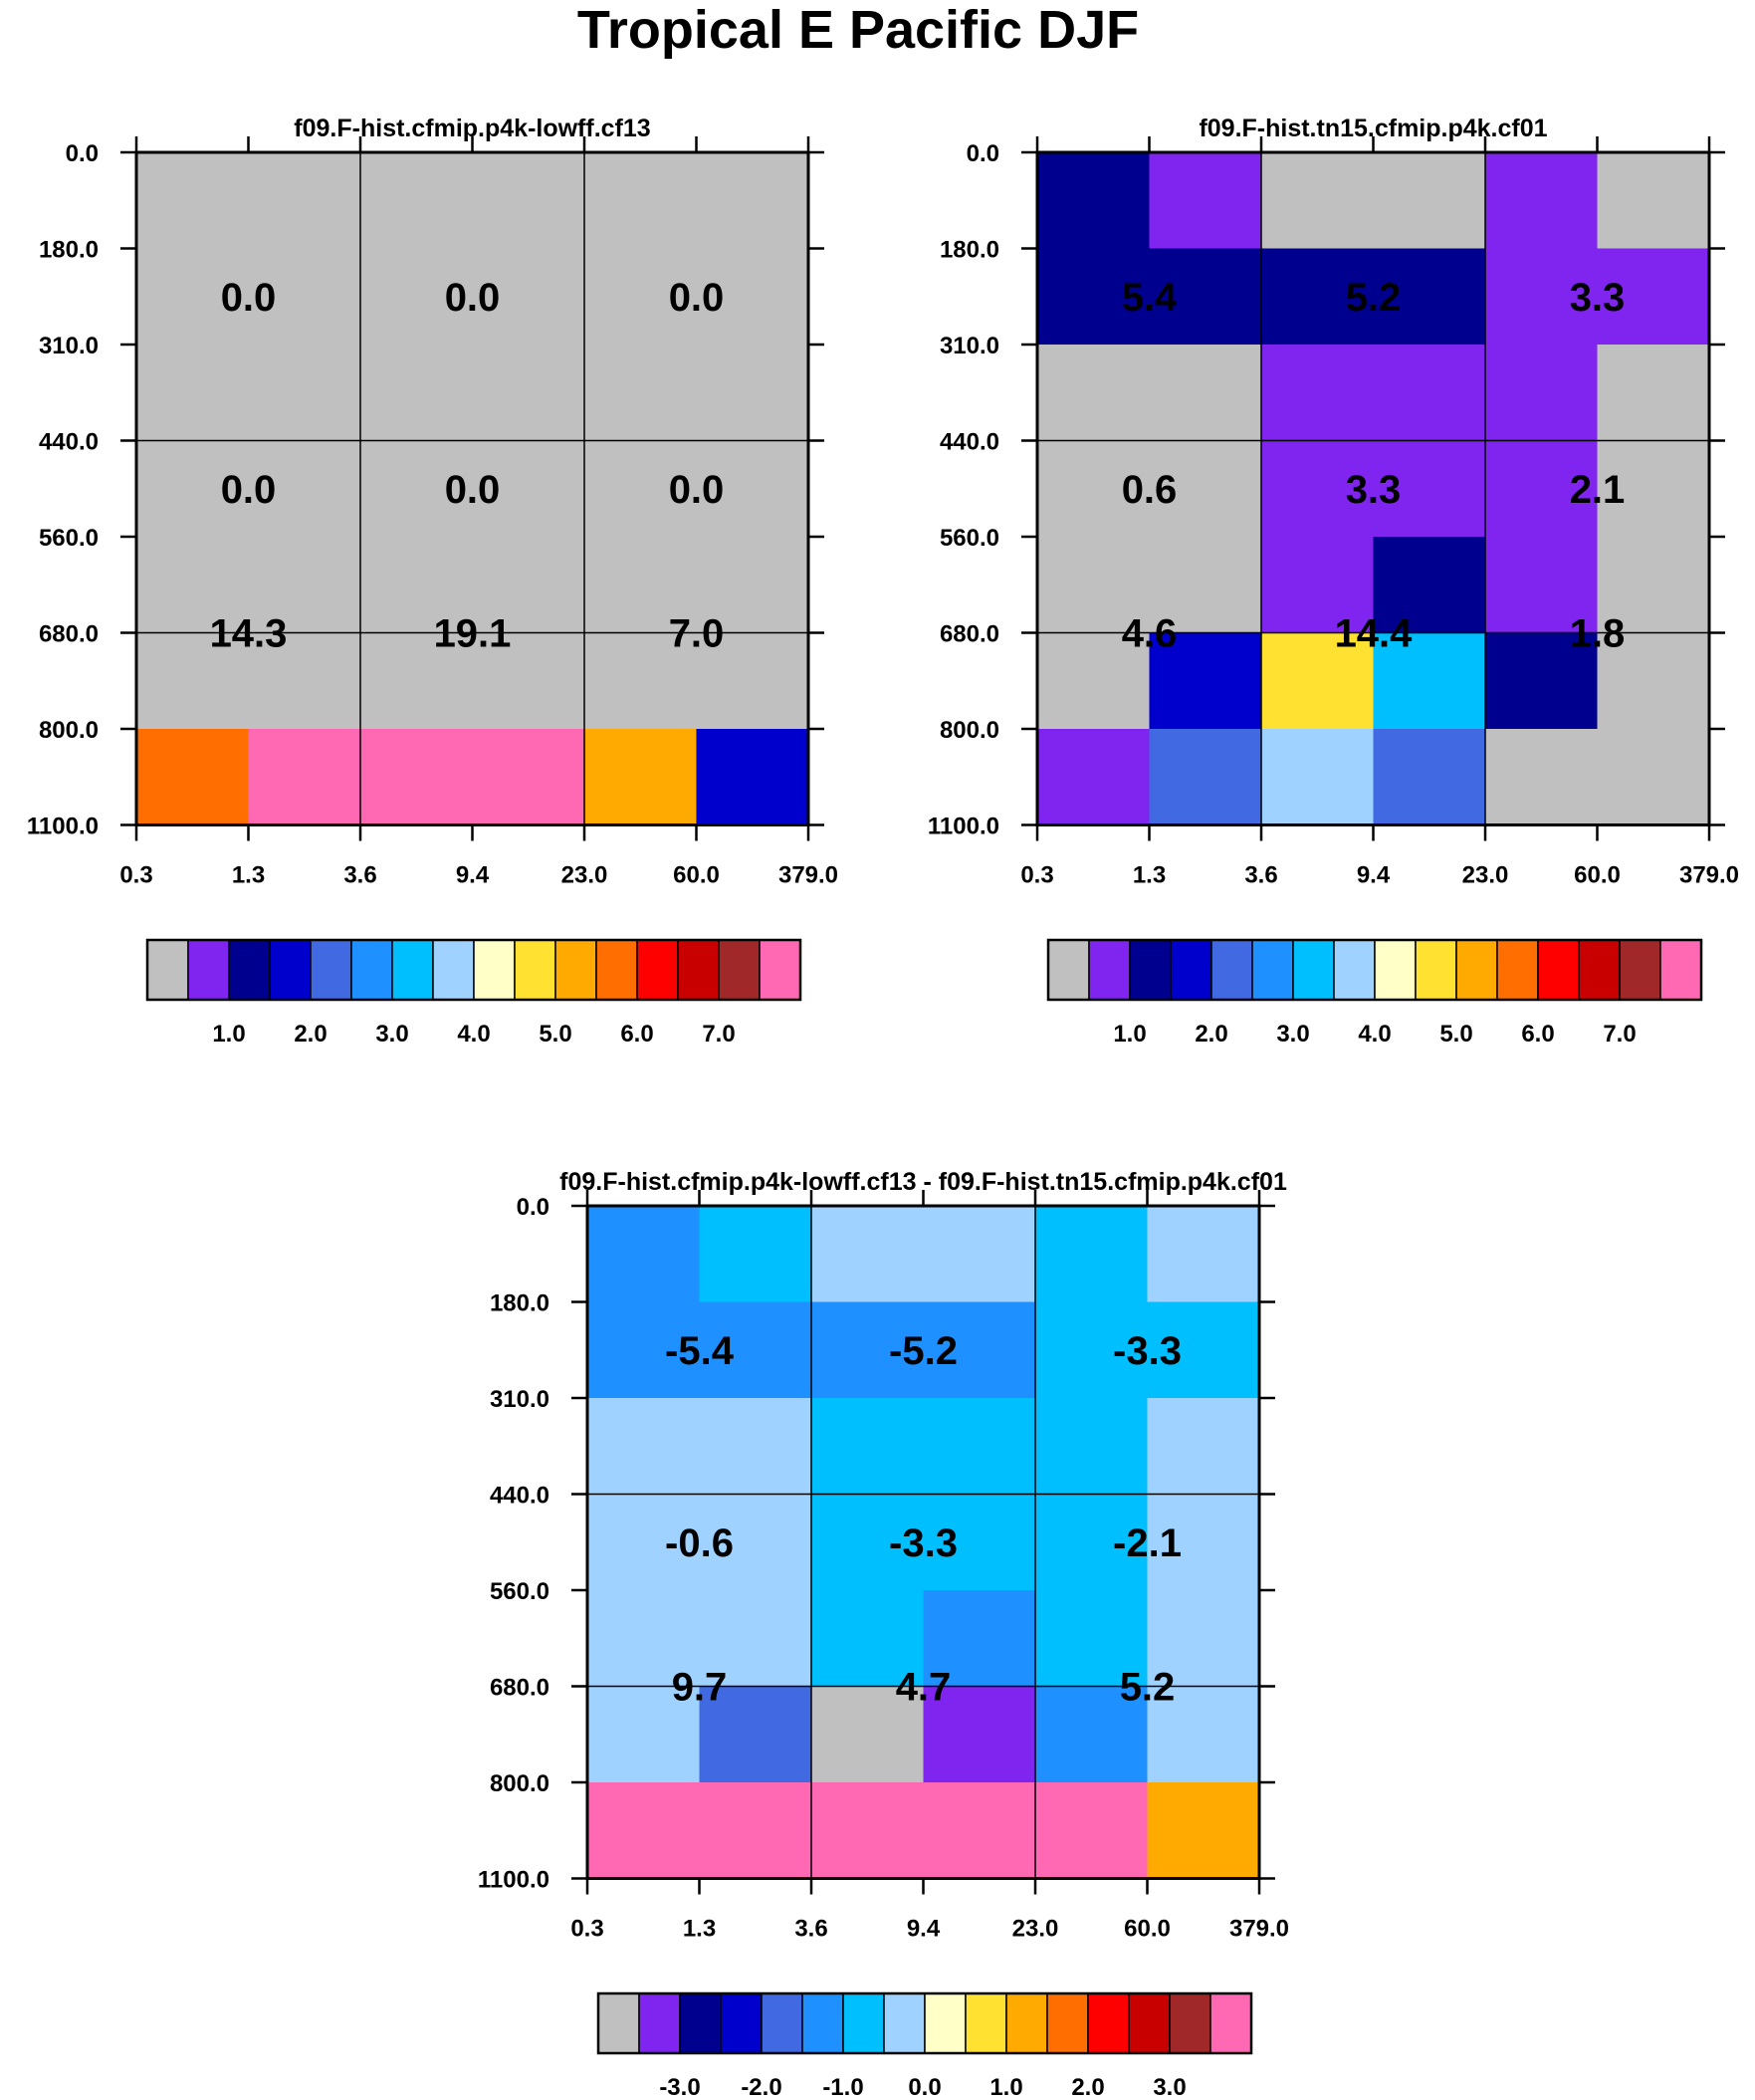  I want to click on x-tick-label: 23.0, so click(584, 875).